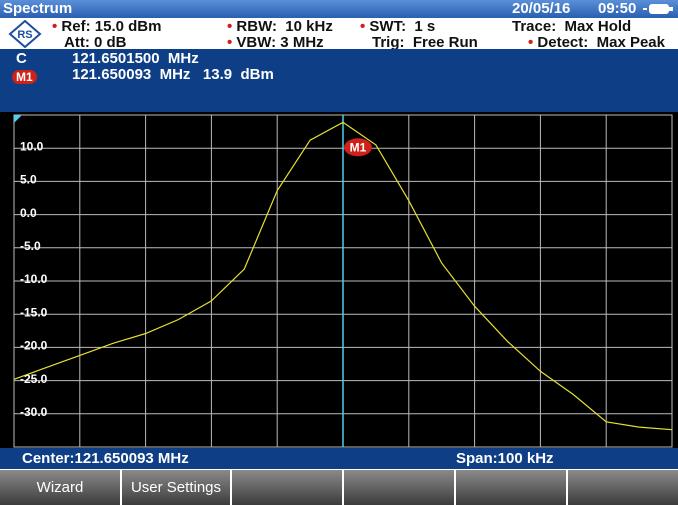  What do you see at coordinates (21, 58) in the screenshot?
I see `center-label: C` at bounding box center [21, 58].